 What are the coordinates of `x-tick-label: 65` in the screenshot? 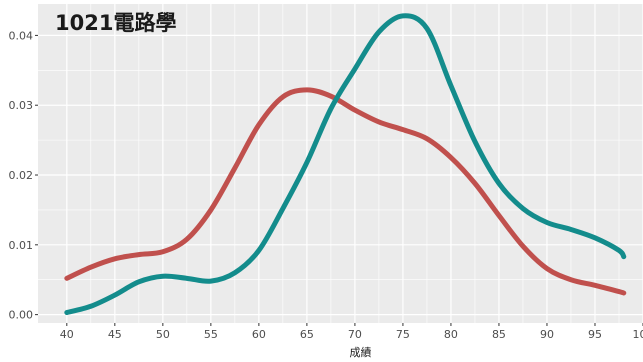 It's located at (307, 334).